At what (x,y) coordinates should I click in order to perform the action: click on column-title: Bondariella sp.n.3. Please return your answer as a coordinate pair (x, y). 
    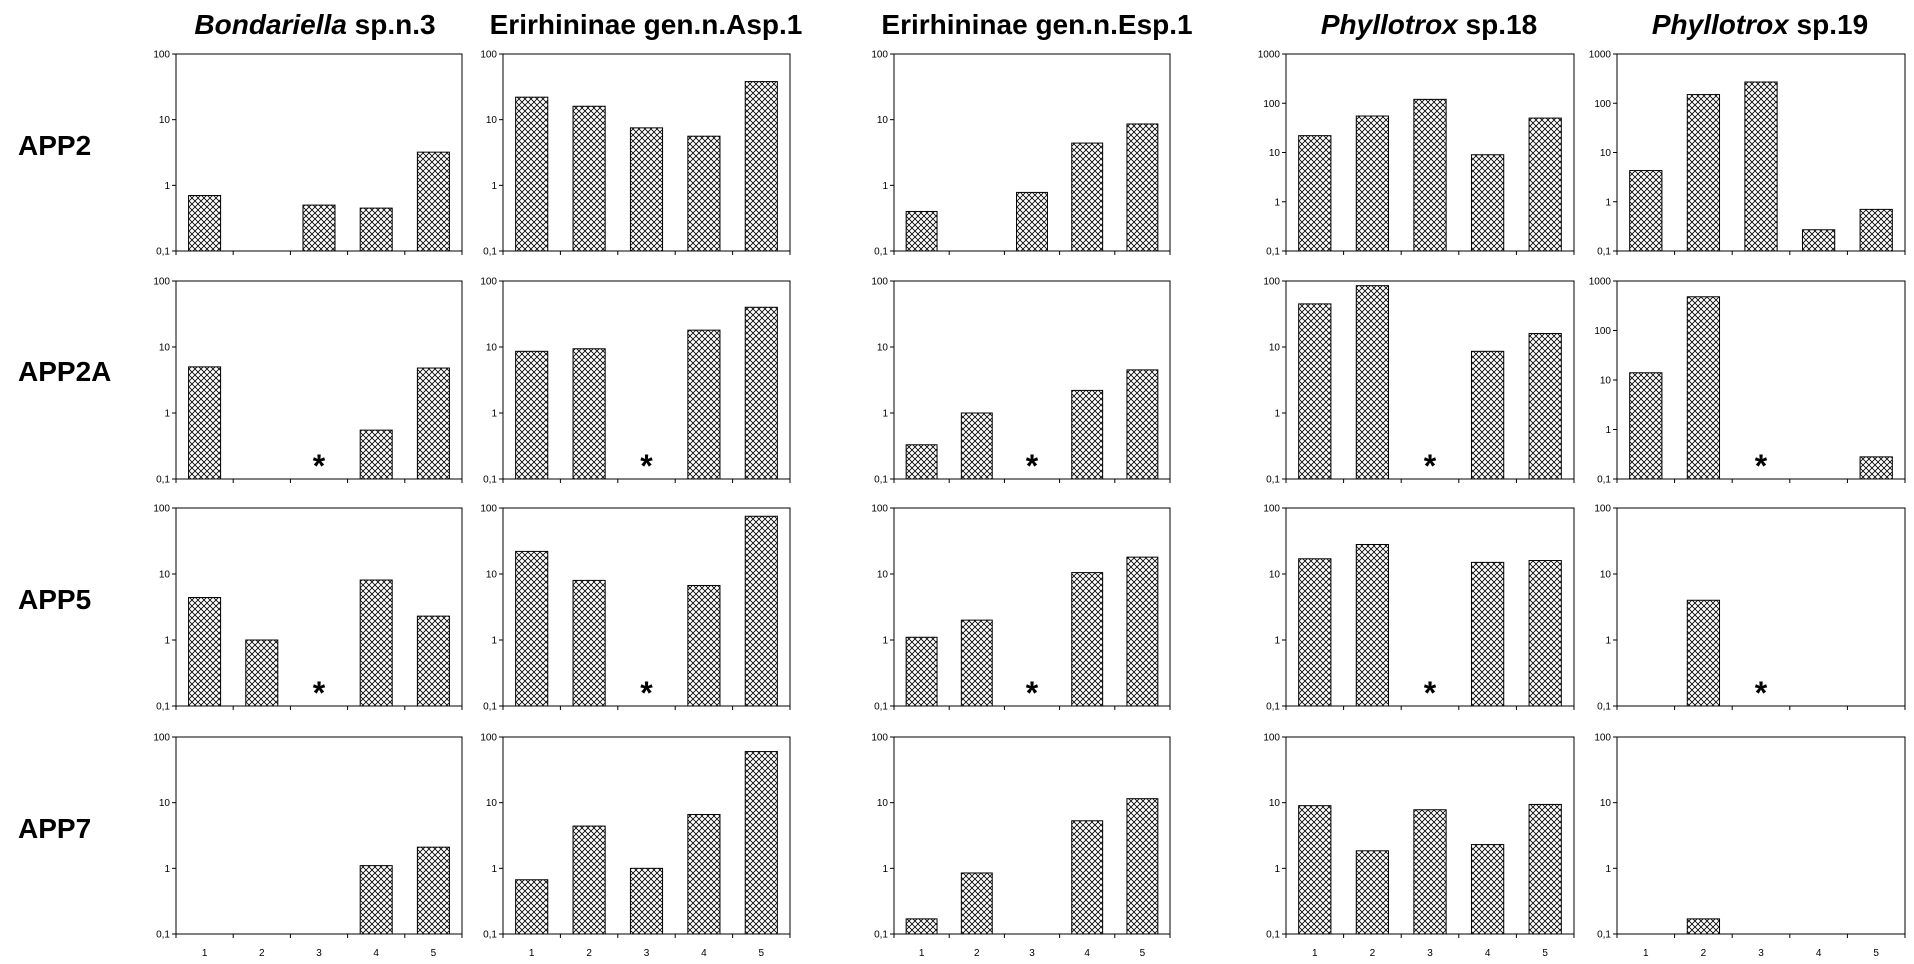
    Looking at the image, I should click on (314, 24).